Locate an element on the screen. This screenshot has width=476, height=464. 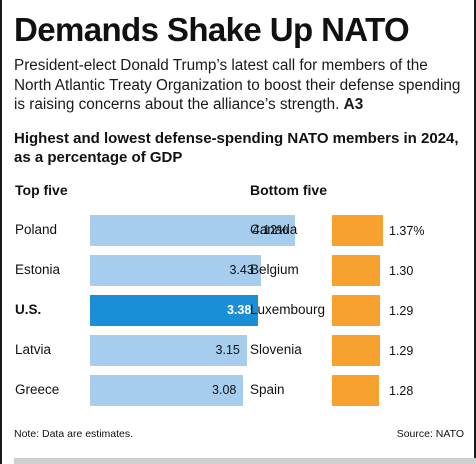
bar-value-estonia: 3.43 is located at coordinates (241, 270).